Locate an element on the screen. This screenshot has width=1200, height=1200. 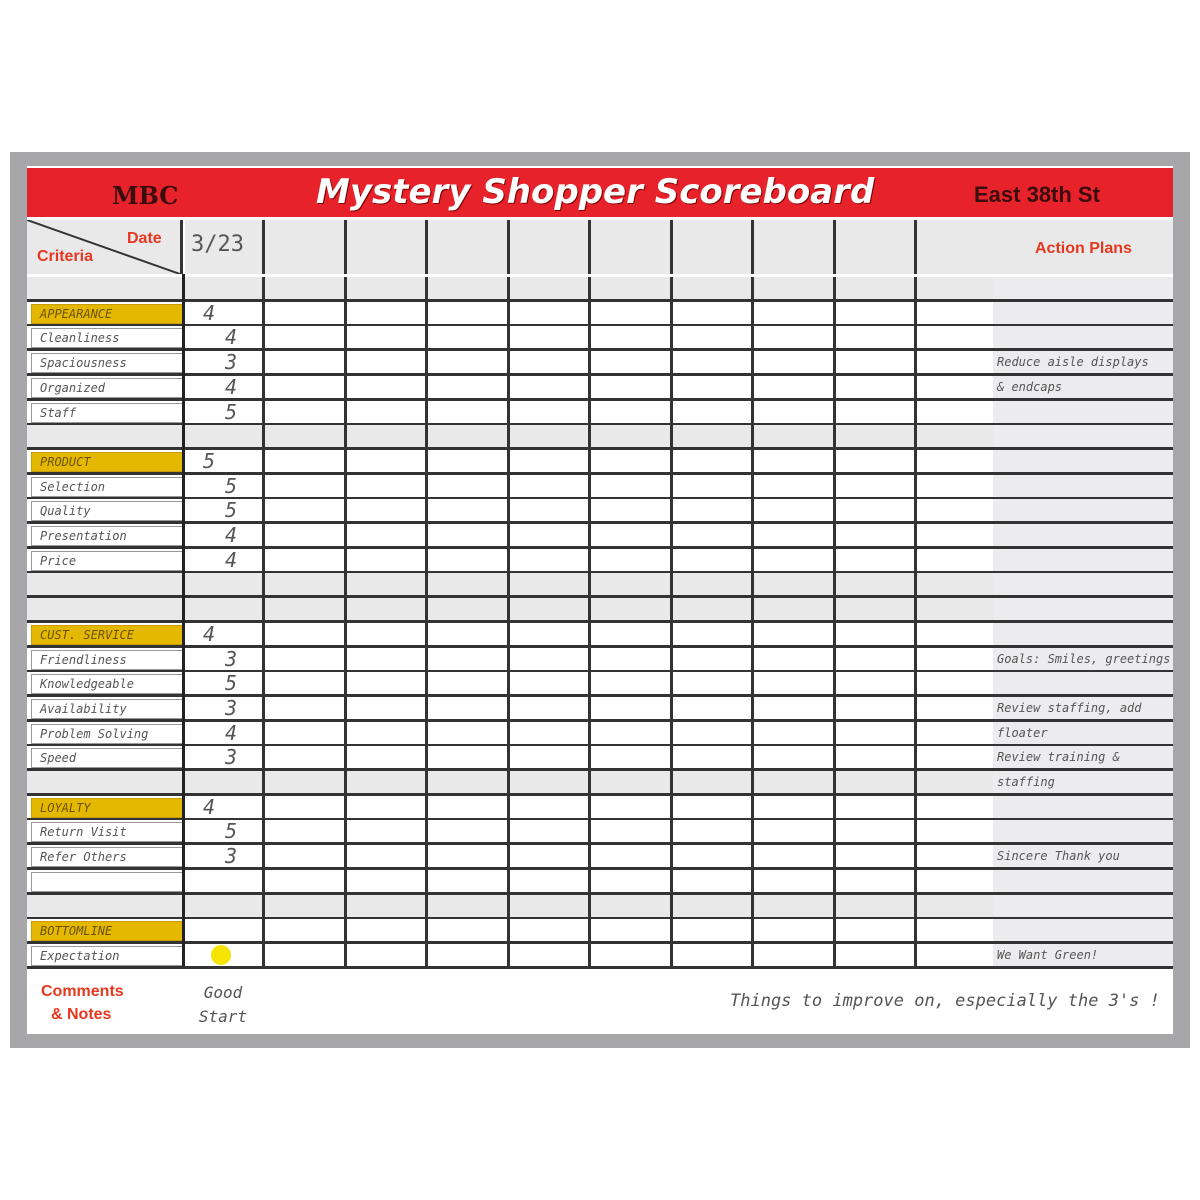
score-cell: 5 is located at coordinates (225, 460).